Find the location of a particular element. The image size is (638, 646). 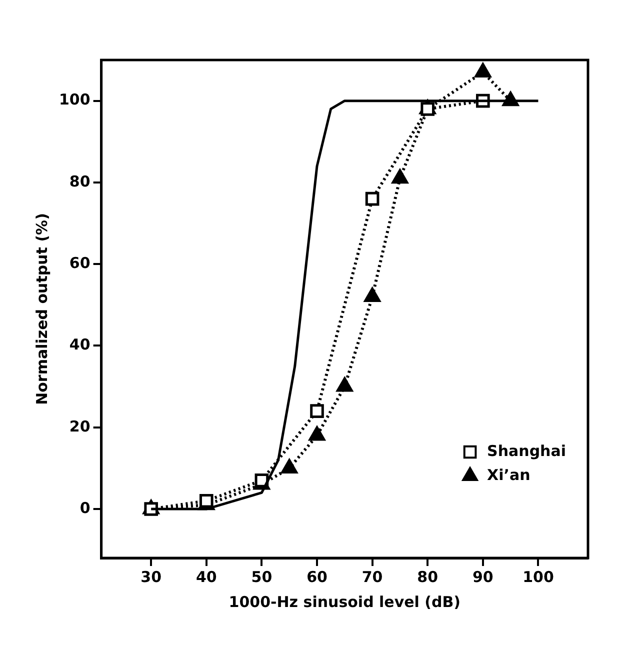

y-tick-label: 80 is located at coordinates (79, 181).